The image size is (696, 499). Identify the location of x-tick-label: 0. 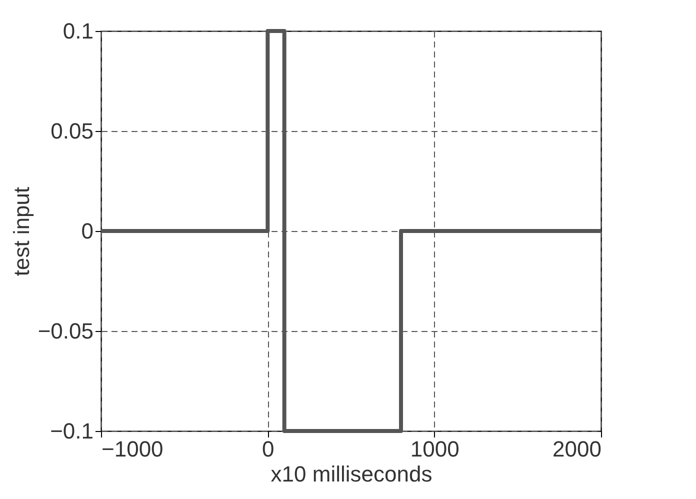
(268, 449).